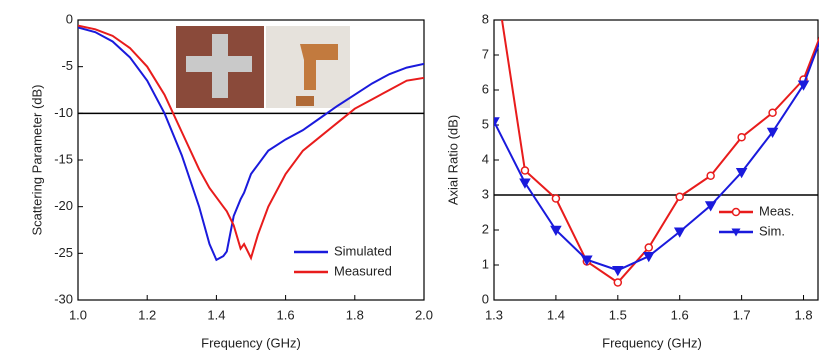 Image resolution: width=819 pixels, height=353 pixels. Describe the element at coordinates (742, 314) in the screenshot. I see `x-tick-label: 1.7` at that location.